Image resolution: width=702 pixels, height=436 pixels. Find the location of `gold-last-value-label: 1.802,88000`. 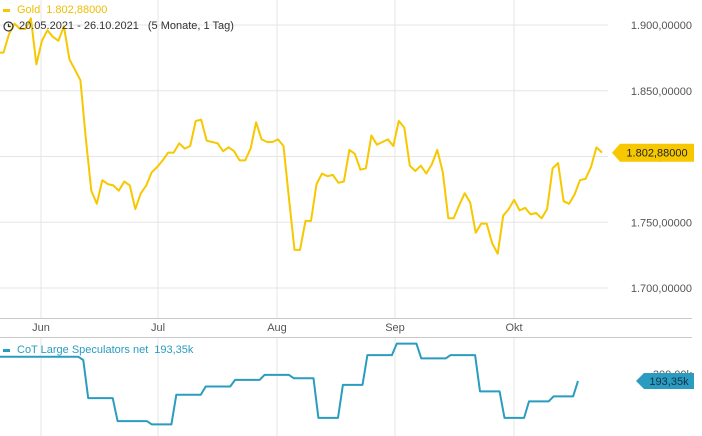

gold-last-value-label: 1.802,88000 is located at coordinates (656, 154).